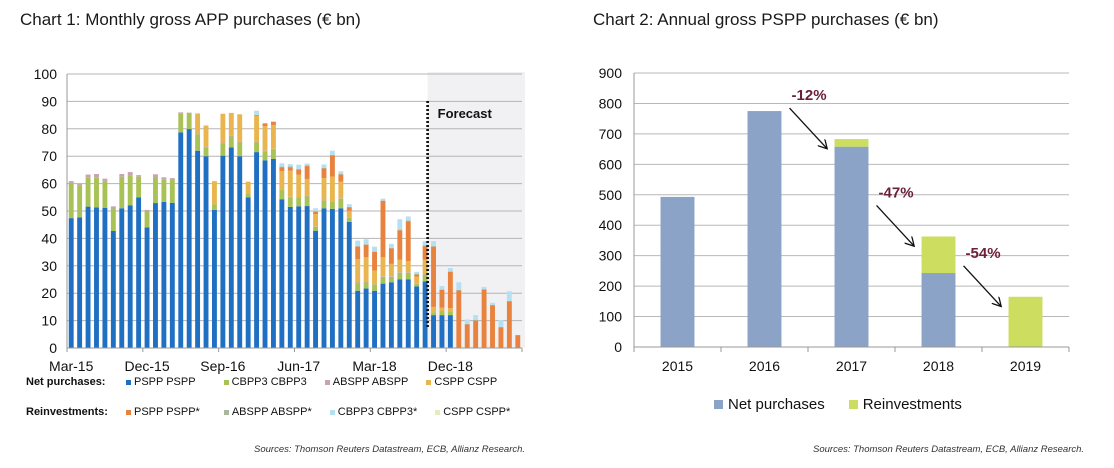 This screenshot has width=1114, height=468. Describe the element at coordinates (226, 412) in the screenshot. I see `legend-swatch` at that location.